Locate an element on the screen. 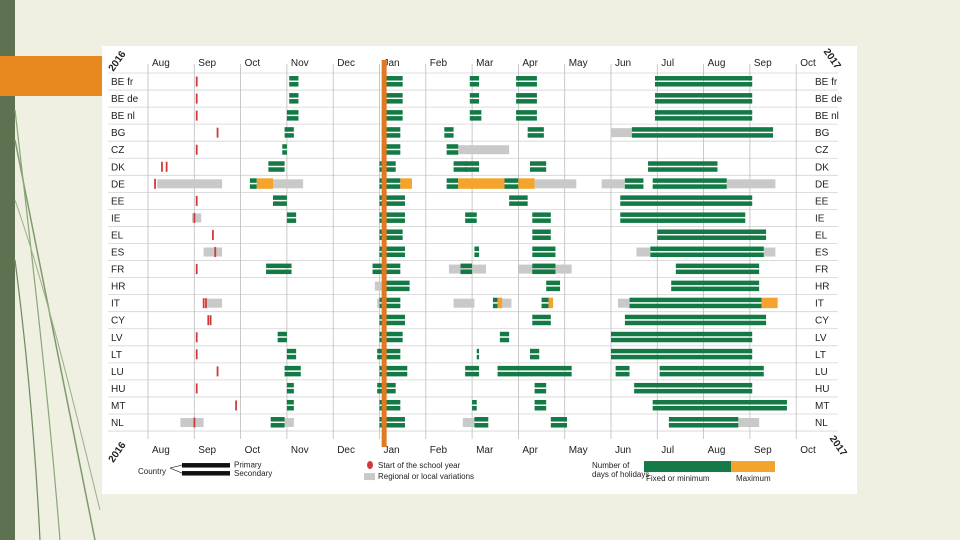  regional-bar-es is located at coordinates (213, 252).